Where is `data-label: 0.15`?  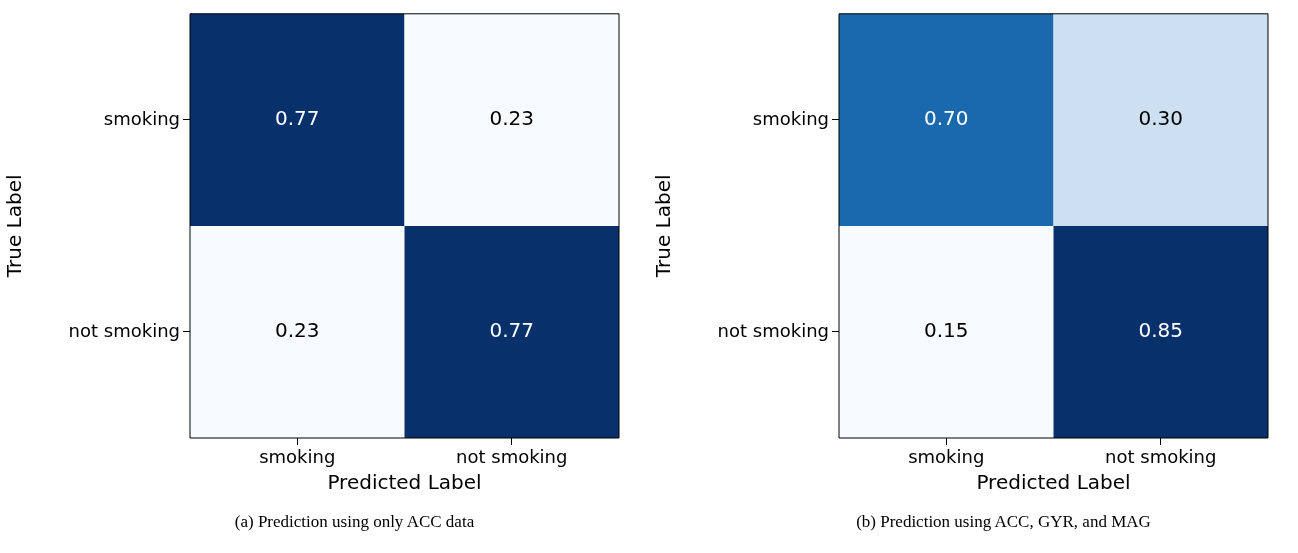
data-label: 0.15 is located at coordinates (946, 330).